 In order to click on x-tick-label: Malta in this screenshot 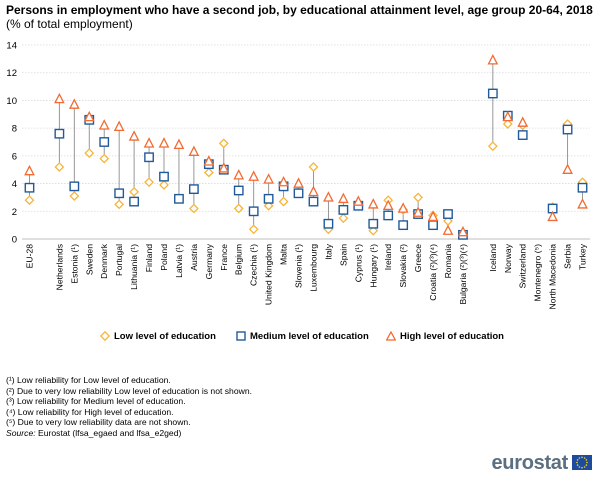, I will do `click(284, 254)`.